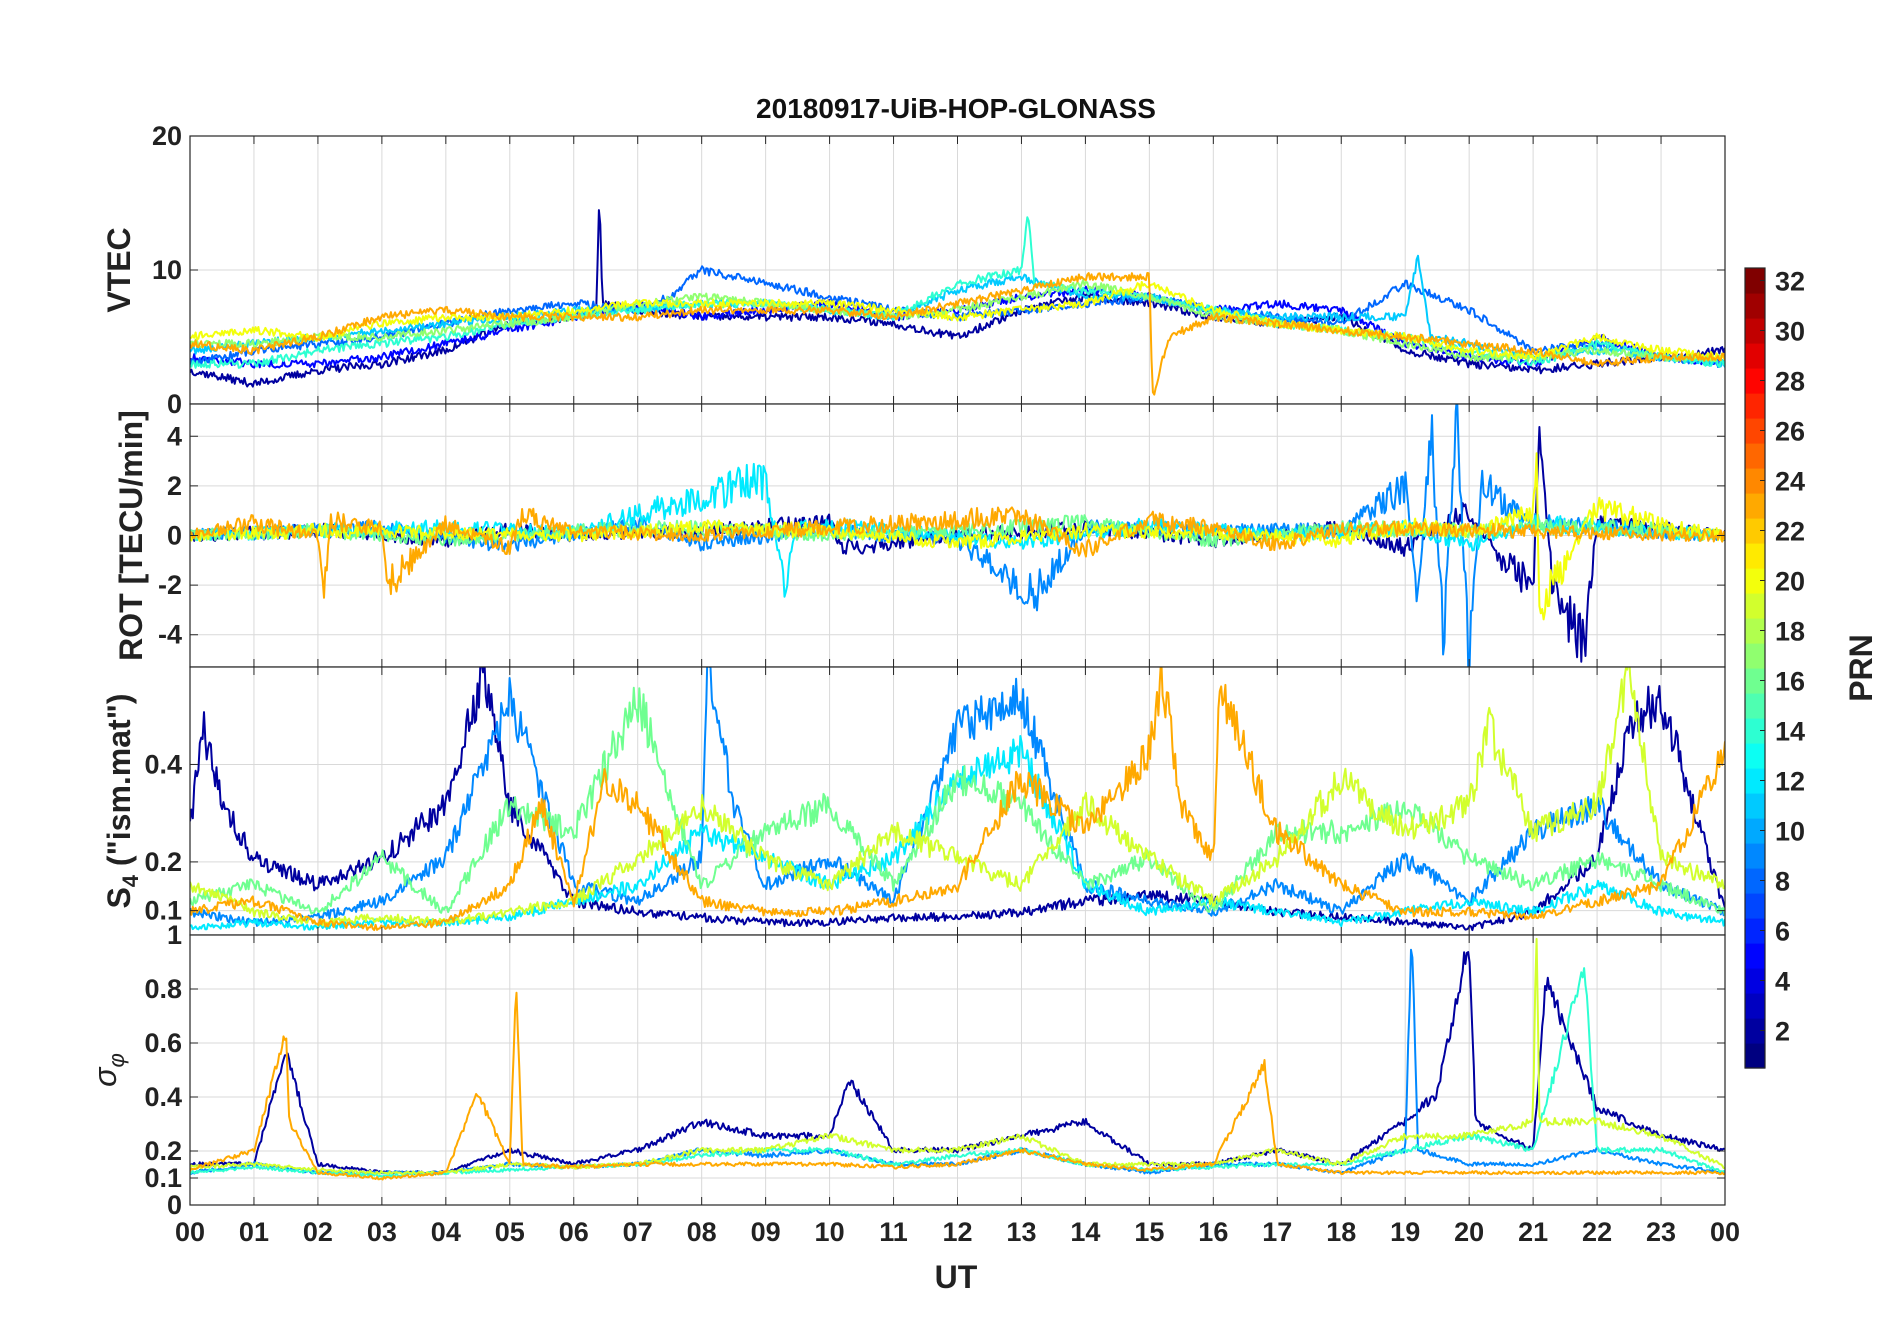  Describe the element at coordinates (1790, 332) in the screenshot. I see `colorbar-tick-label: 30` at that location.